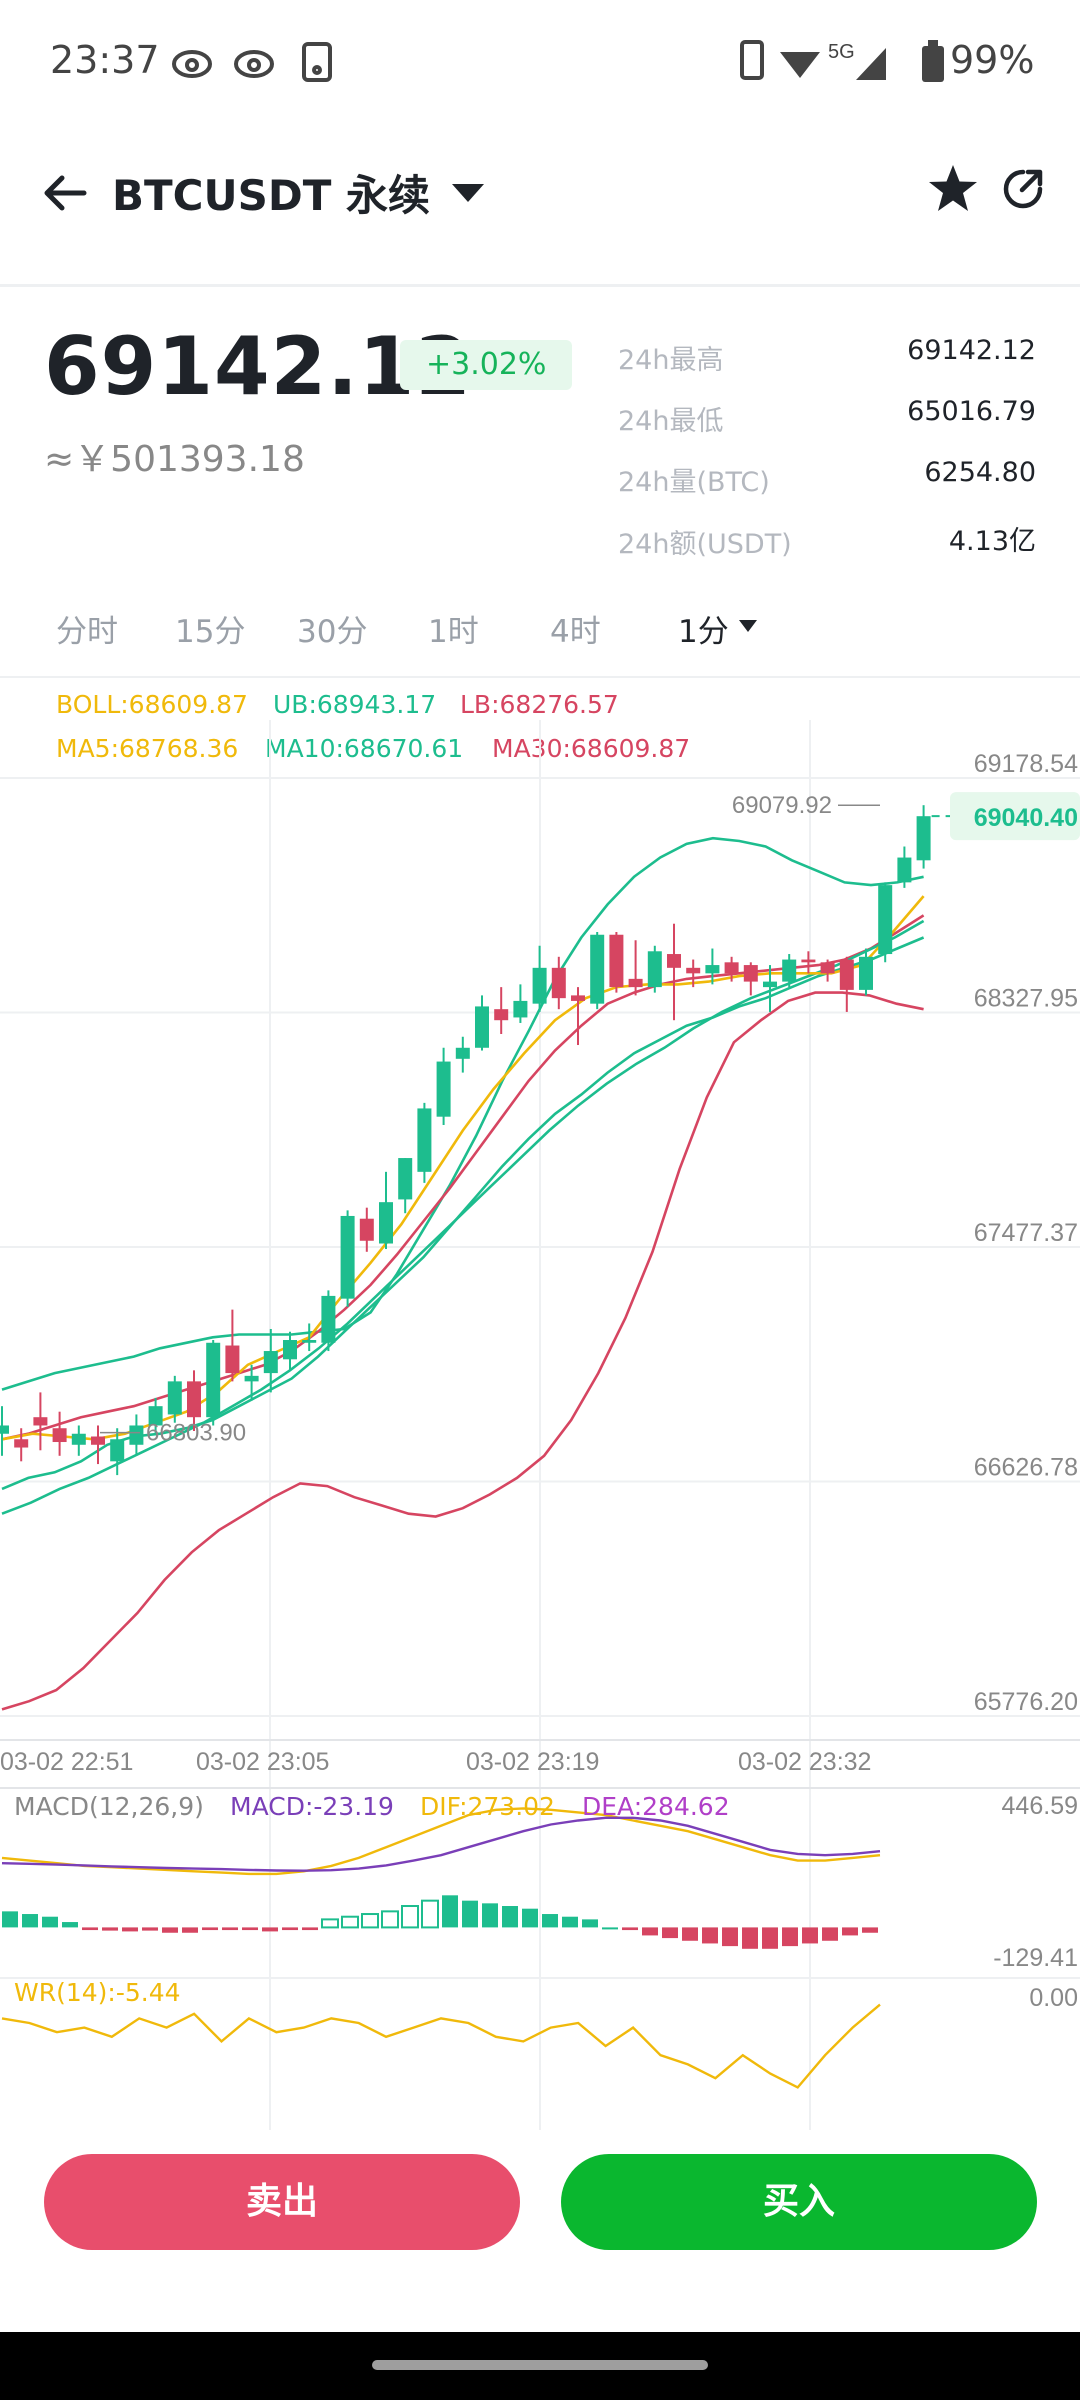 The image size is (1080, 2400). I want to click on stat-value-volume: 6254.80, so click(980, 472).